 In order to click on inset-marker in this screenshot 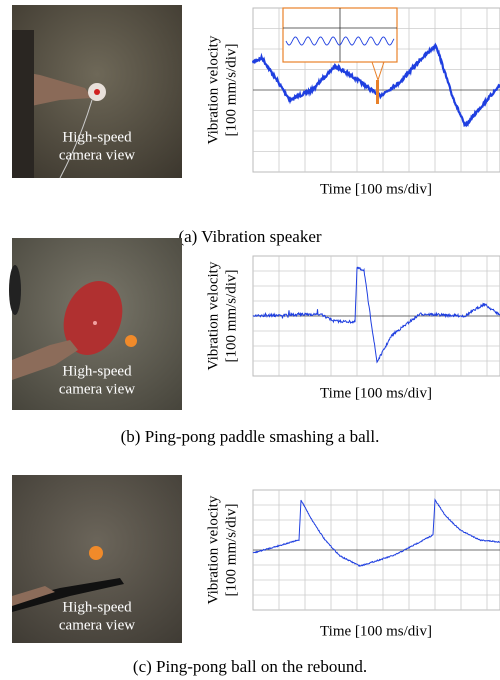, I will do `click(377, 92)`.